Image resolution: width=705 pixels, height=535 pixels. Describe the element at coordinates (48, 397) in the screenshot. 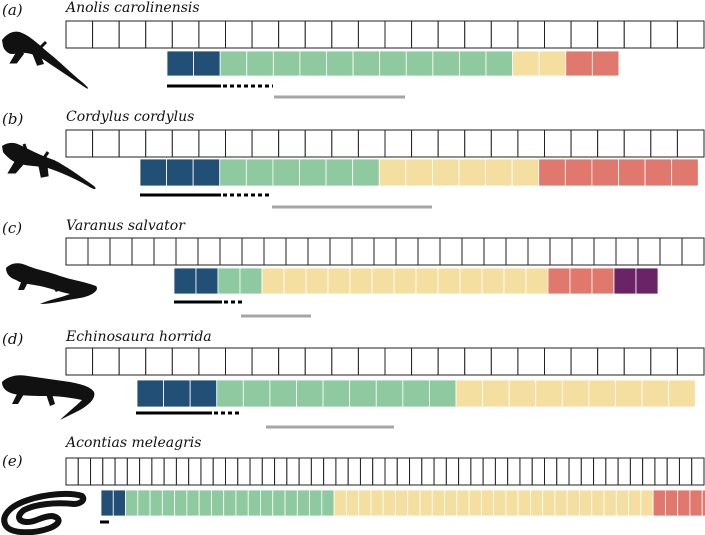

I see `spiny-lizard-icon` at that location.